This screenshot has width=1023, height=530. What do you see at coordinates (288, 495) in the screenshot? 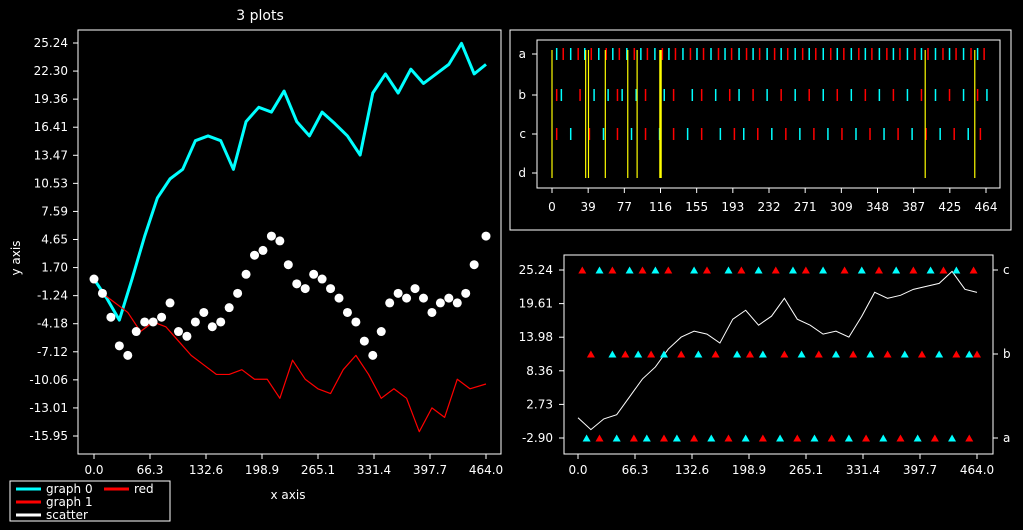
I see `x-axis-label: x axis` at bounding box center [288, 495].